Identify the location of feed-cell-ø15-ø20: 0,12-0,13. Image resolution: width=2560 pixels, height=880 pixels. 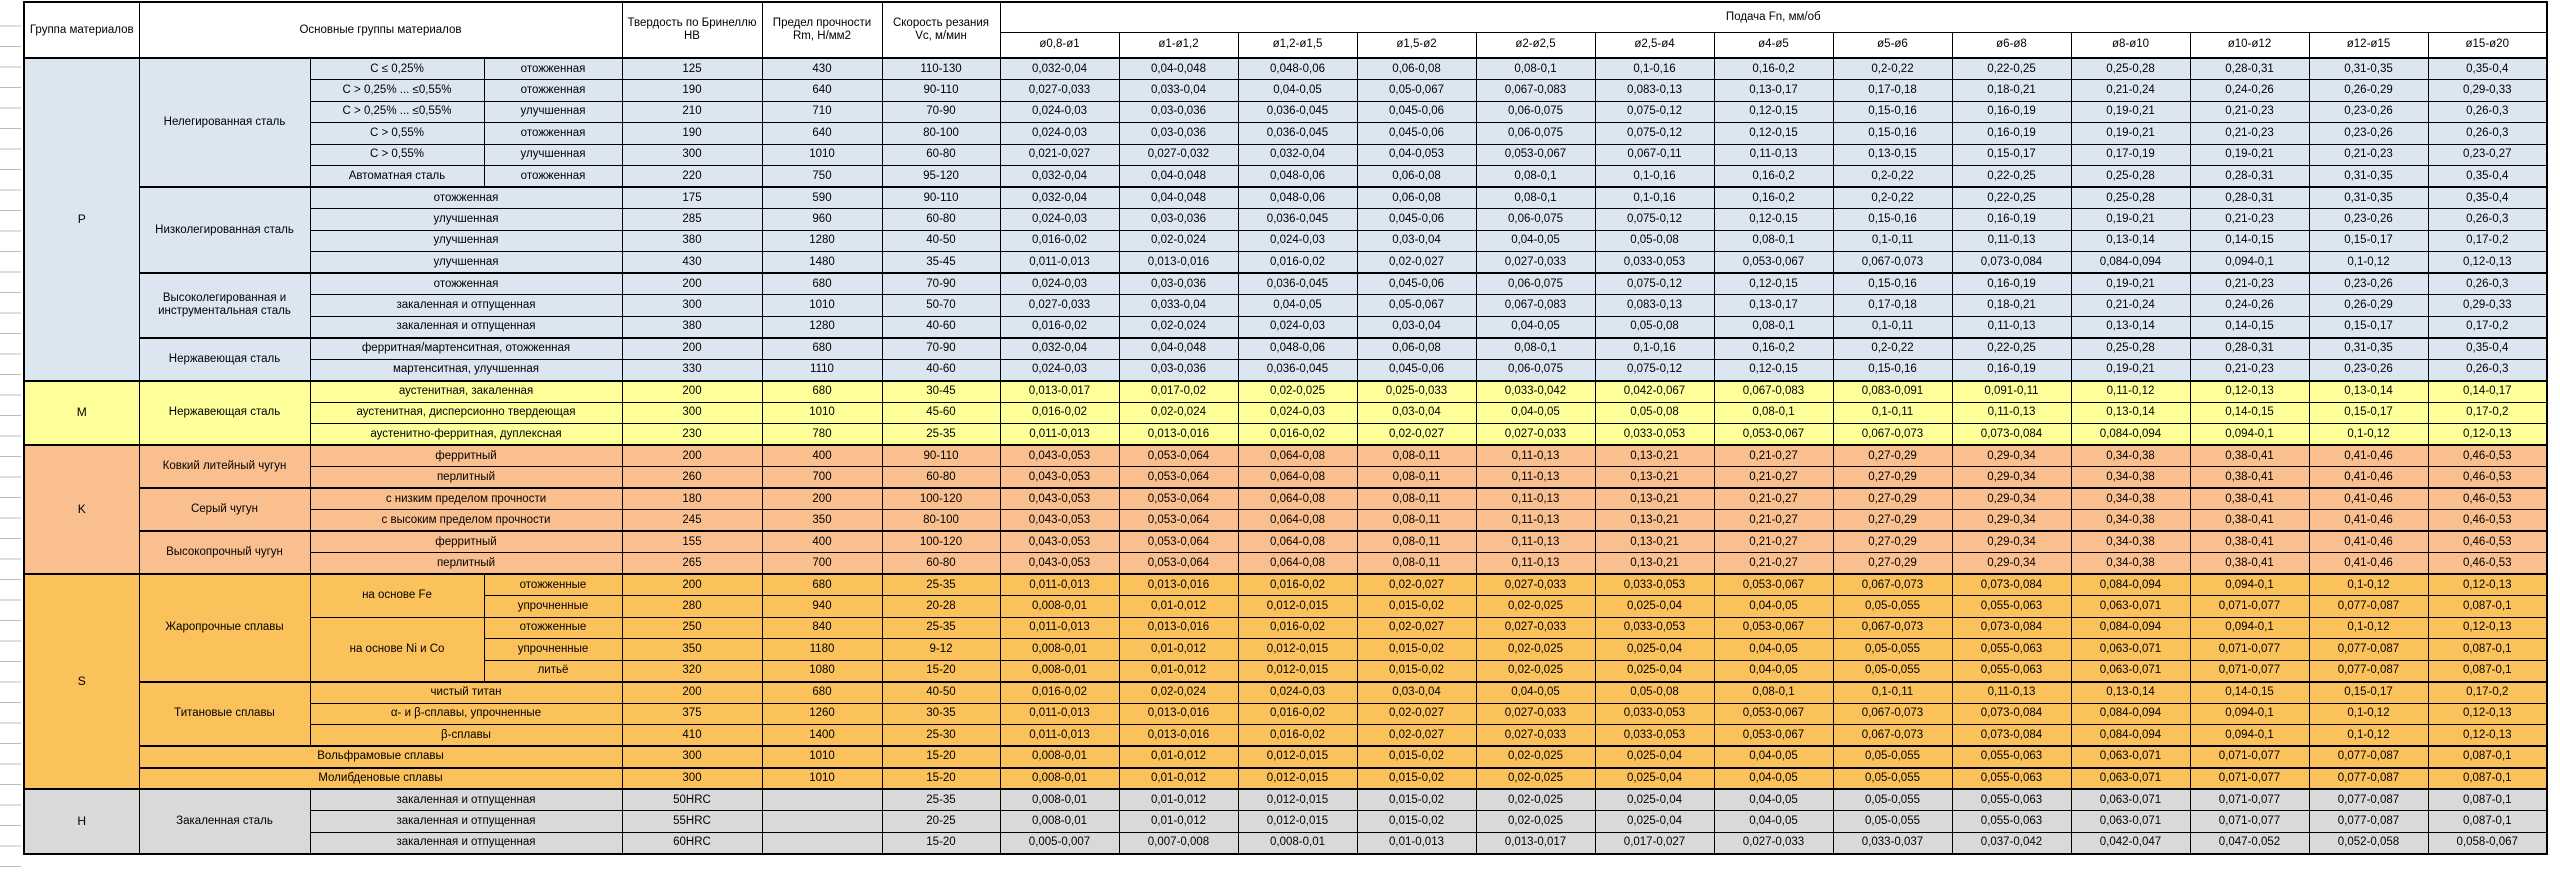
(2487, 713).